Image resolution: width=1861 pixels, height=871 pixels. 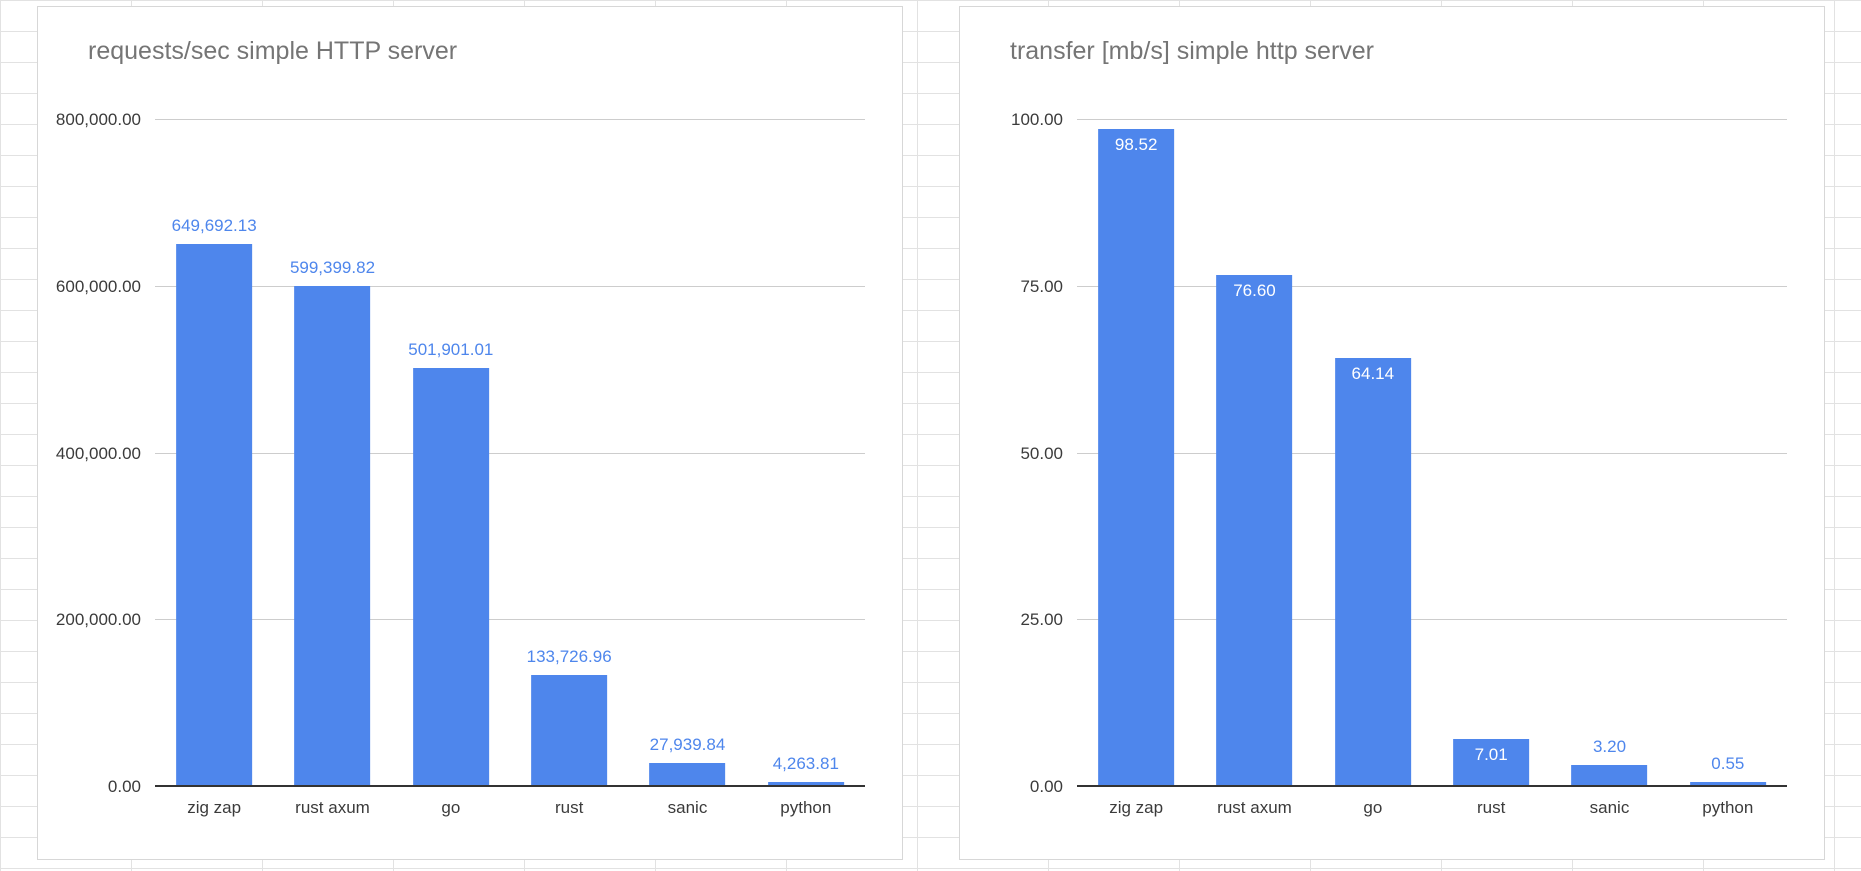 What do you see at coordinates (273, 51) in the screenshot?
I see `chart-title: requests/sec simple HTTP server` at bounding box center [273, 51].